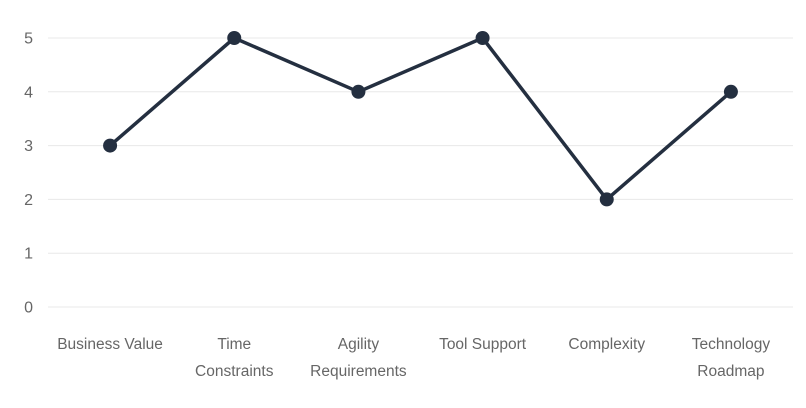 The image size is (806, 408). I want to click on x-axis-label: Business Value, so click(110, 344).